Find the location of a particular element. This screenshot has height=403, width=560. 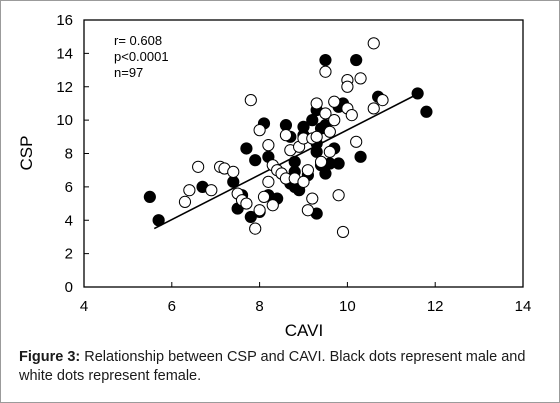

x-axis-label: CAVI is located at coordinates (304, 330).